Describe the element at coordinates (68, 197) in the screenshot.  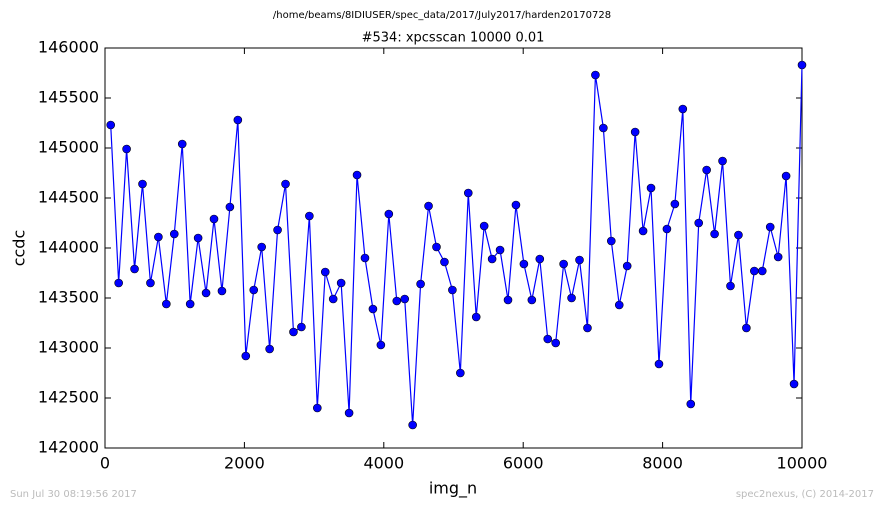
I see `y-tick-label: 144500` at that location.